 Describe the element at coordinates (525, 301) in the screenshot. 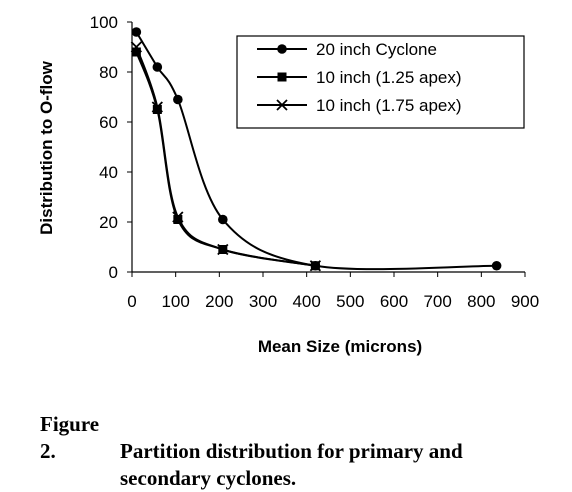

I see `x-tick-label: 900` at that location.